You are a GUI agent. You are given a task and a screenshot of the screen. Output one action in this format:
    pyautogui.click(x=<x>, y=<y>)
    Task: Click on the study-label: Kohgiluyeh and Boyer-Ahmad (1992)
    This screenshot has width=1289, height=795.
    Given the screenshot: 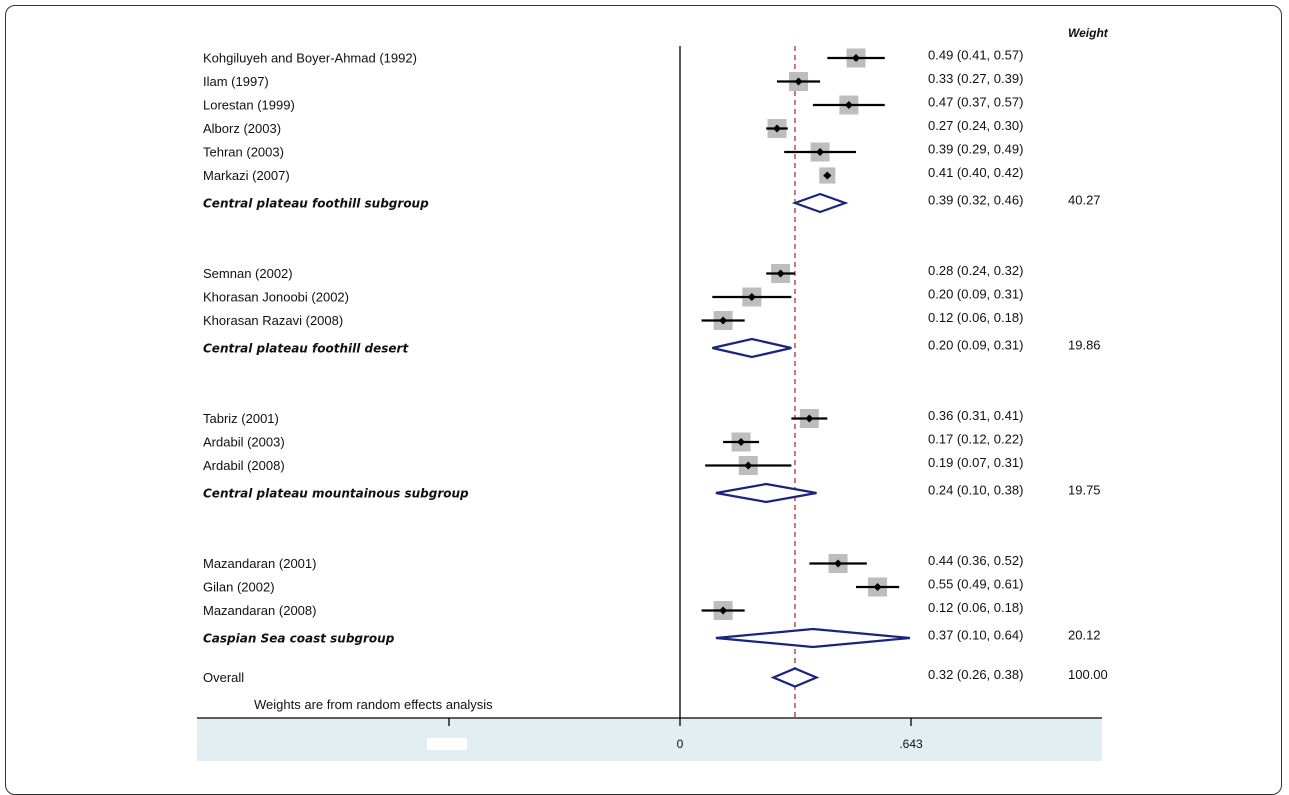 What is the action you would take?
    pyautogui.click(x=310, y=58)
    